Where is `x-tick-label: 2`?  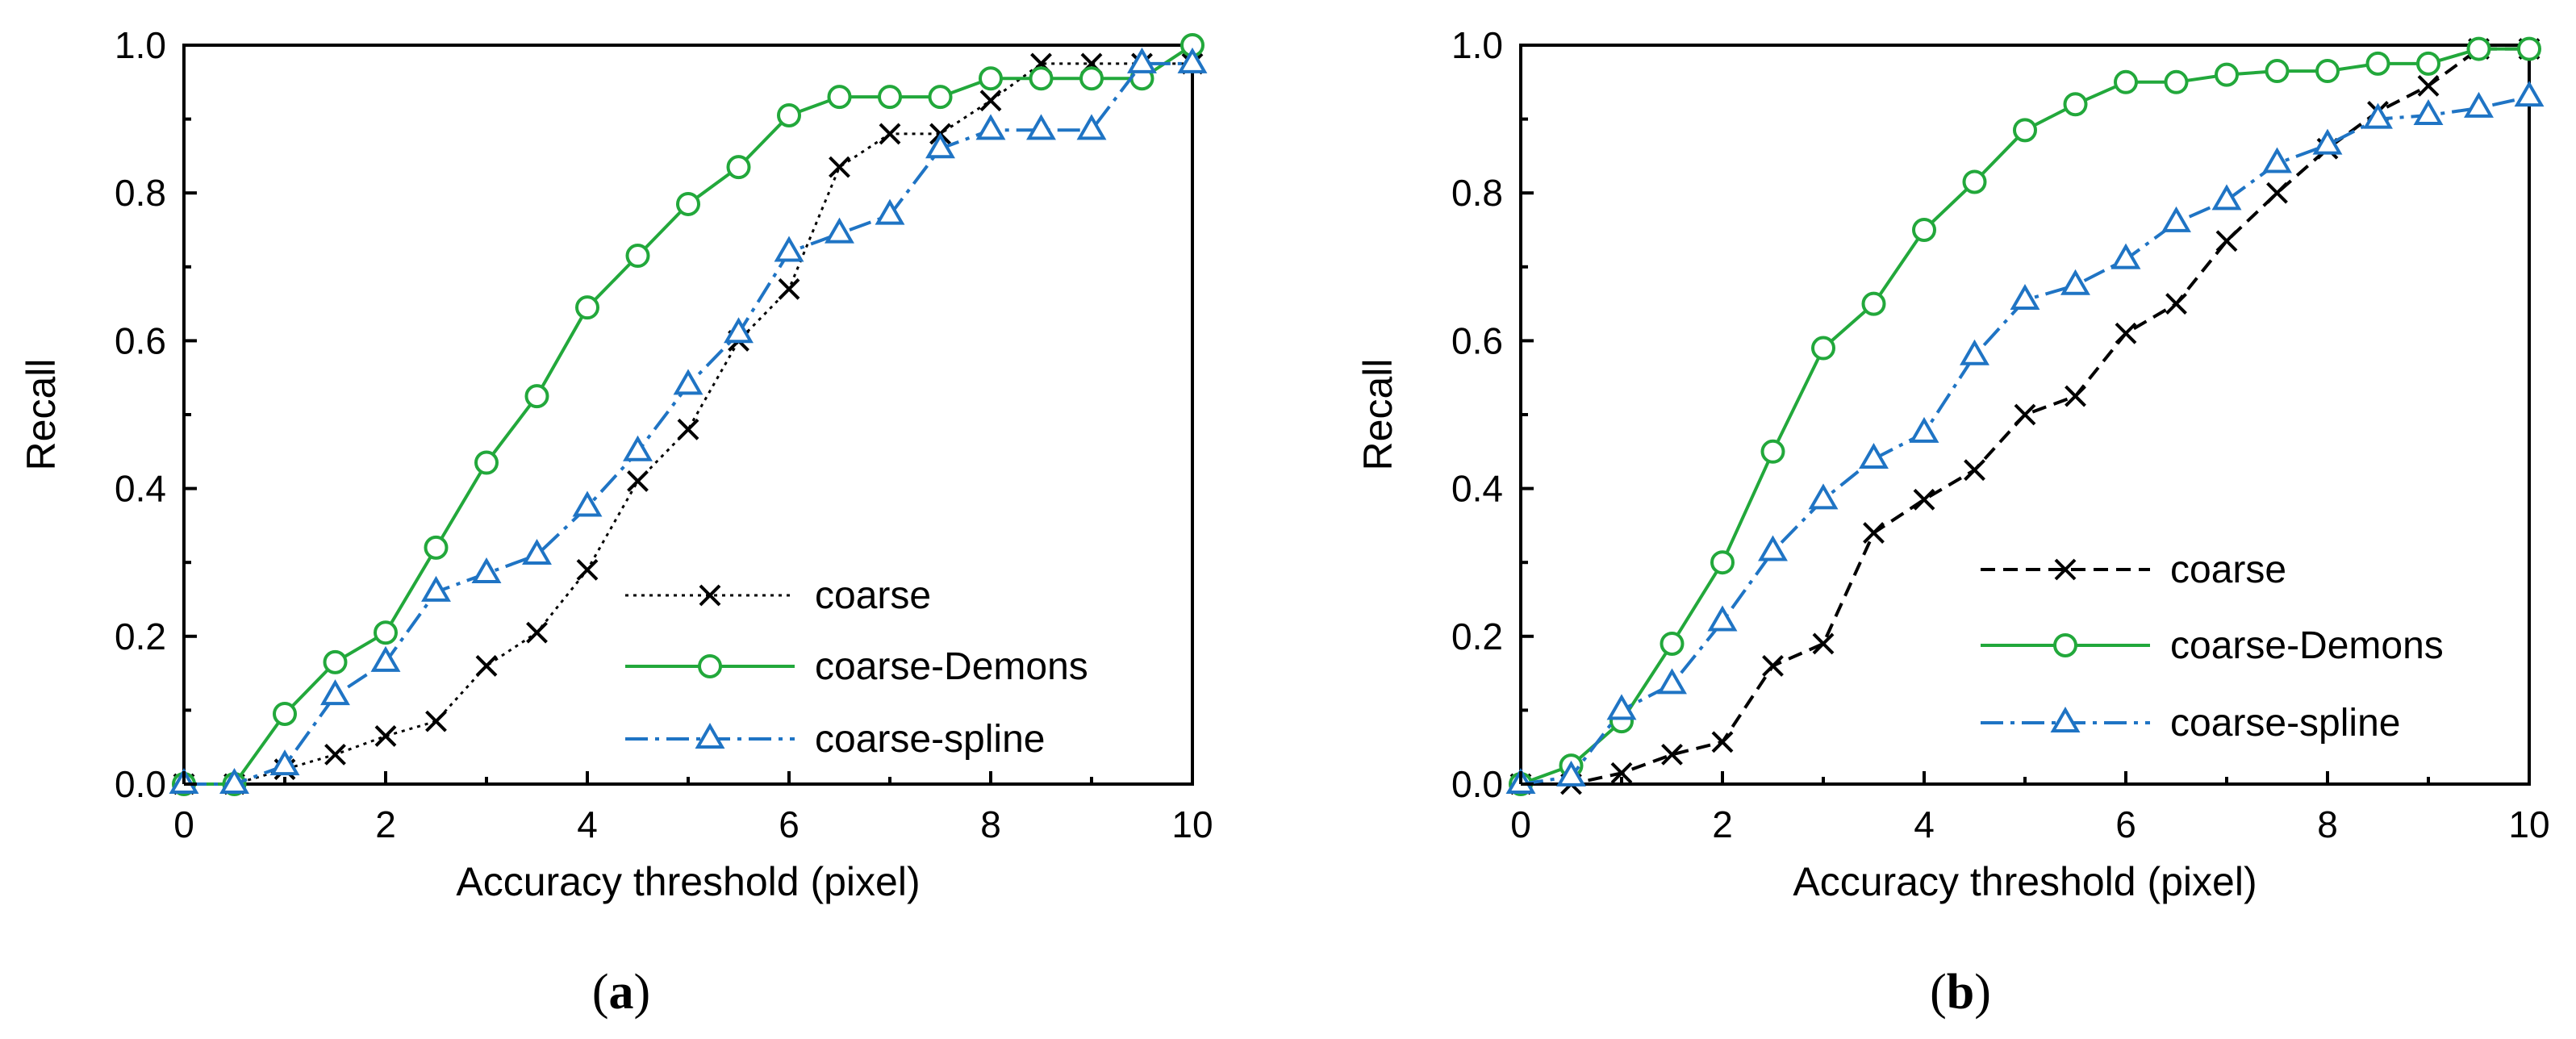
x-tick-label: 2 is located at coordinates (385, 824).